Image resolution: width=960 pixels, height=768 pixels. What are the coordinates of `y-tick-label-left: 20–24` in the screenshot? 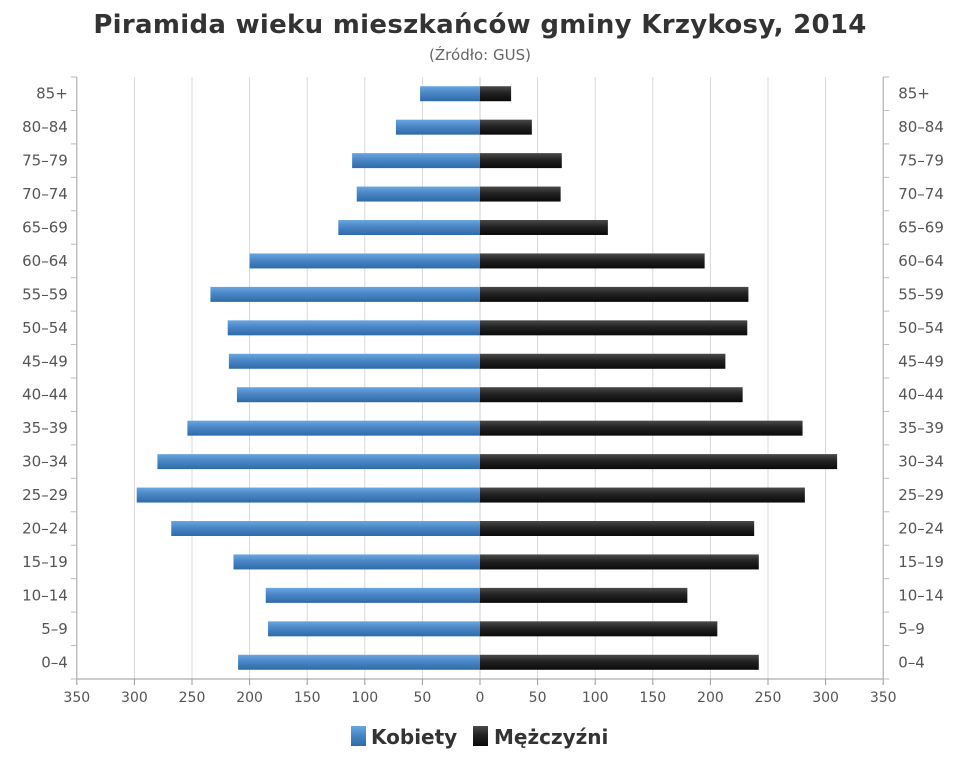 It's located at (45, 529).